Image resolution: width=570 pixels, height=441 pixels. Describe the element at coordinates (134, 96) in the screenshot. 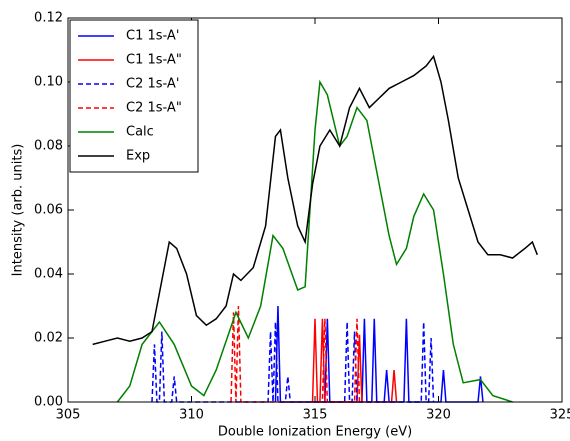

I see `legend-box` at that location.